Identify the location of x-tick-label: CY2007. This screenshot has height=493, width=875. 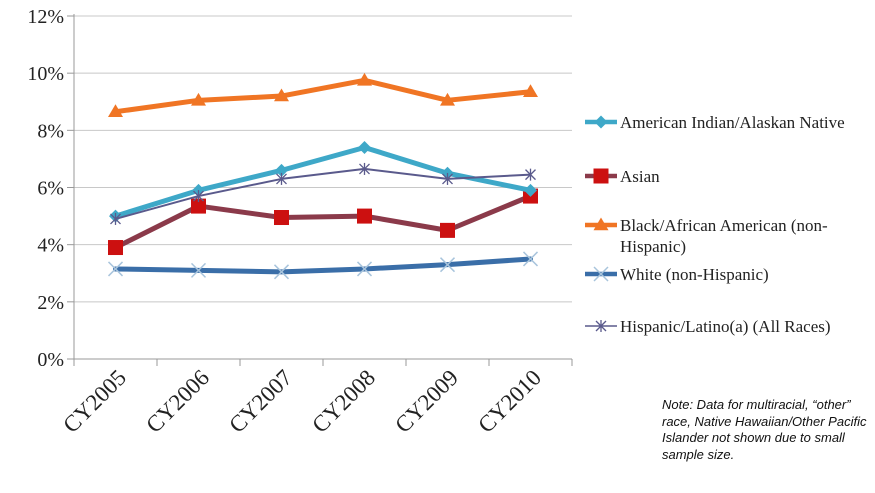
(260, 401).